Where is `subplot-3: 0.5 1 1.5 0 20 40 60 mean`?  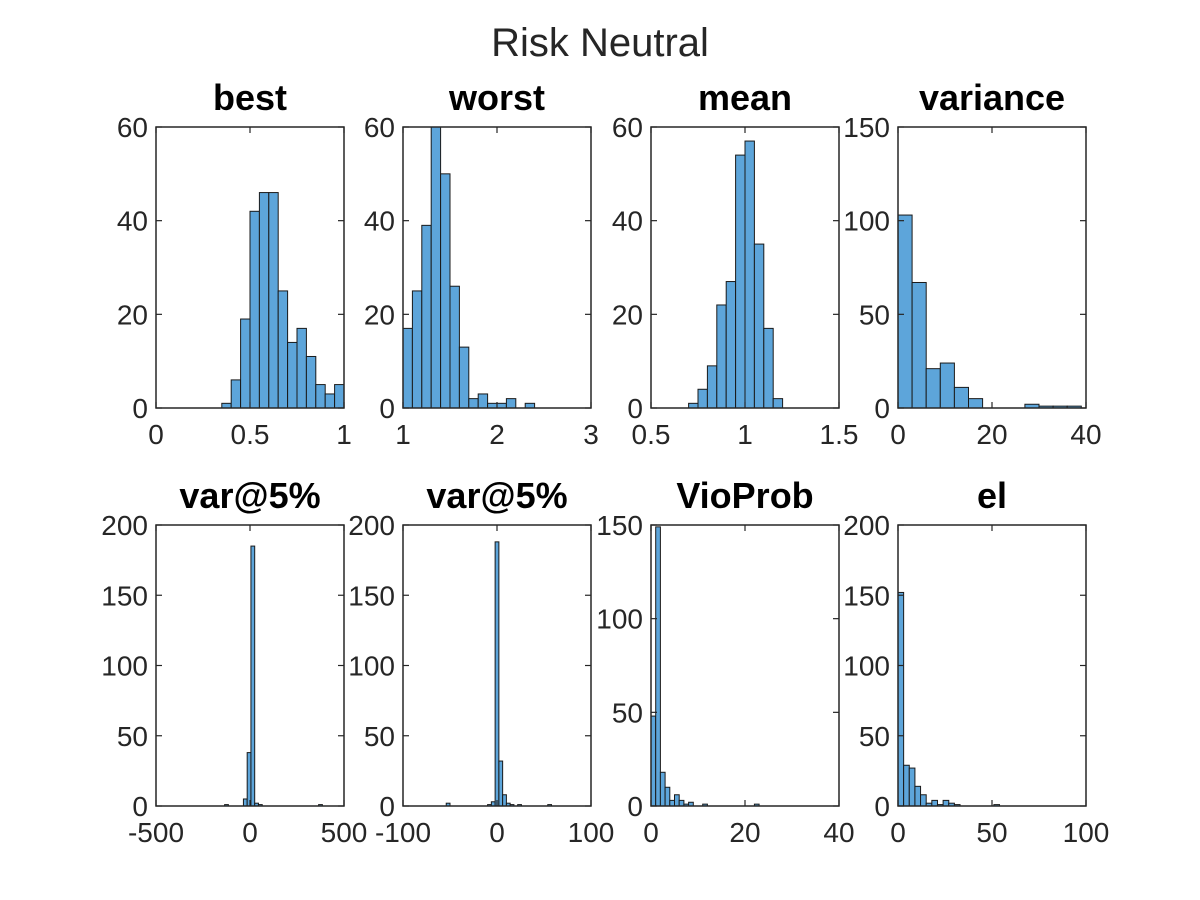
subplot-3: 0.5 1 1.5 0 20 40 60 mean is located at coordinates (735, 263).